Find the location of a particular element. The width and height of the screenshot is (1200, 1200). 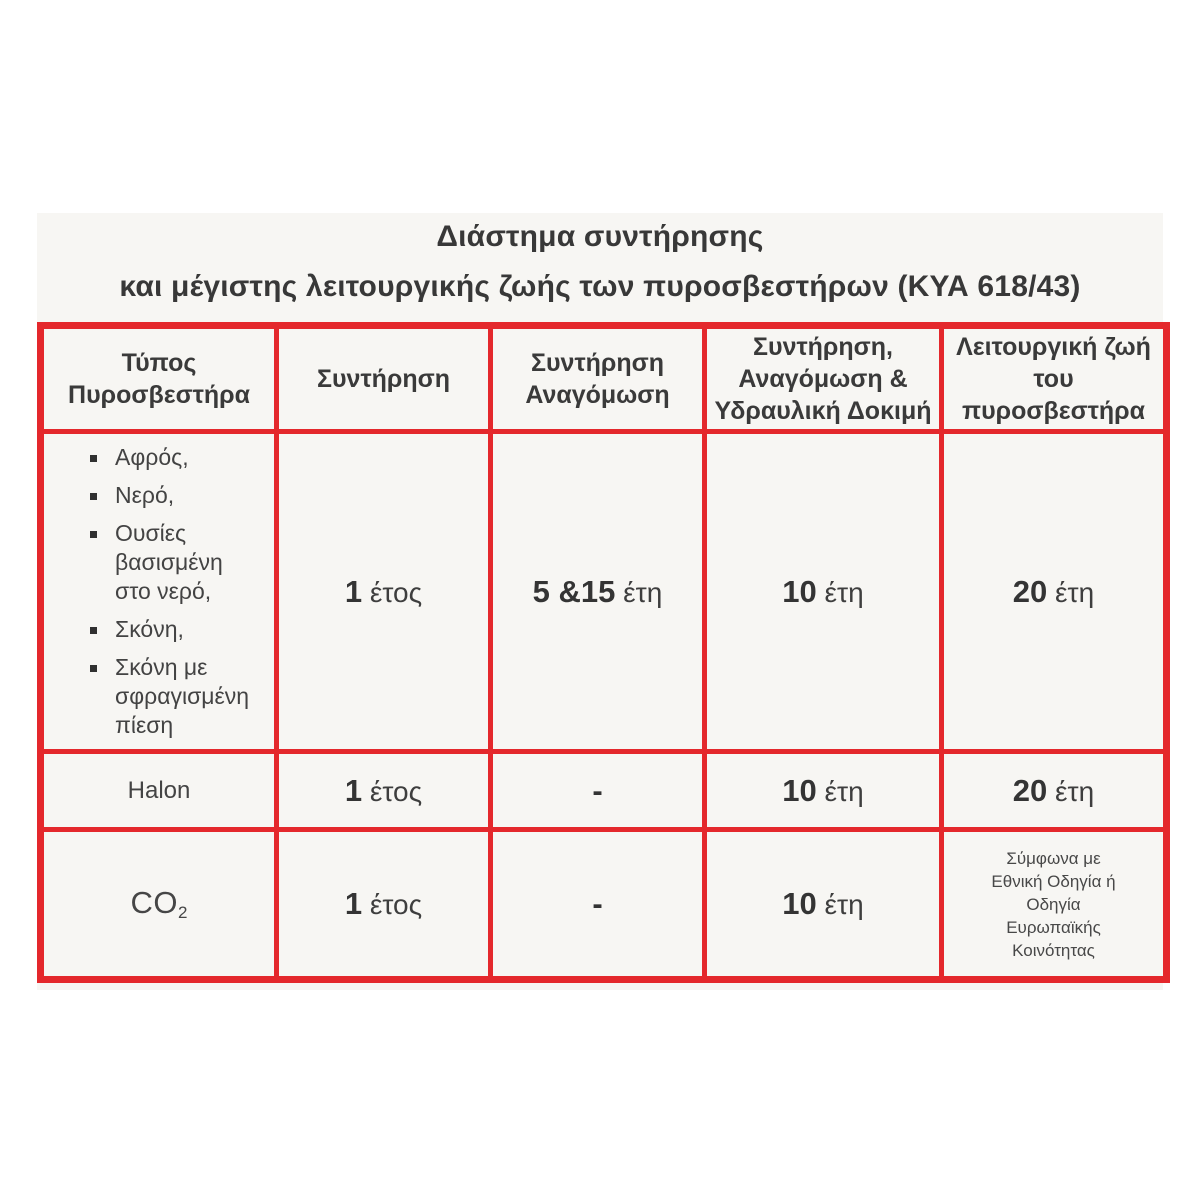

cell-water-type: Αφρός, Νερό, Ουσίες βασισμένη στο νερό, is located at coordinates (158, 591).